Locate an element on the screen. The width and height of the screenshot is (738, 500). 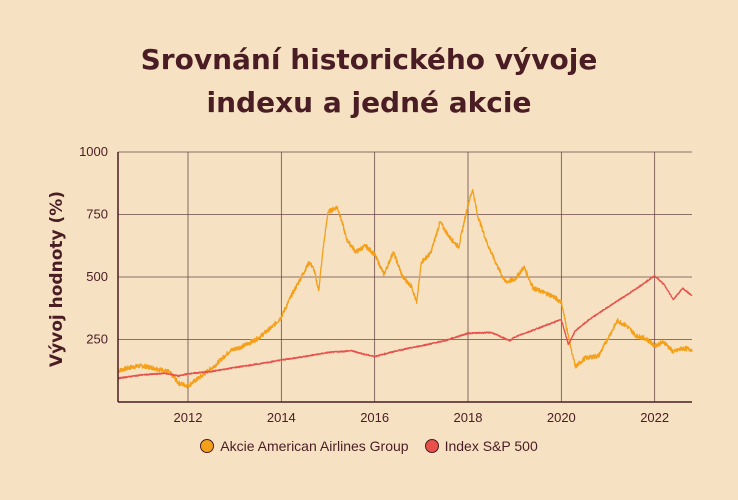
legend-item-sp500: Index S&P 500 is located at coordinates (481, 446).